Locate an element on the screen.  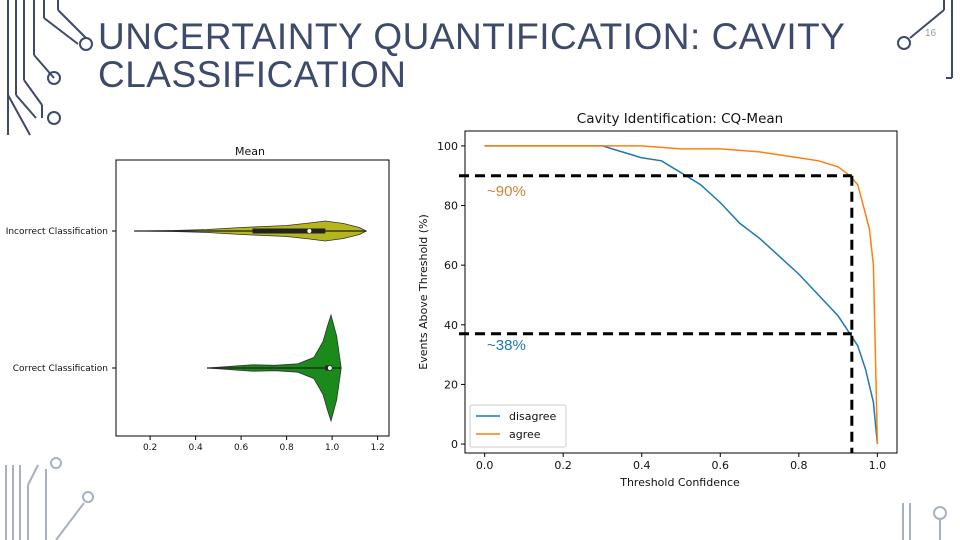
line-x-tick-label: 0.0 is located at coordinates (485, 465).